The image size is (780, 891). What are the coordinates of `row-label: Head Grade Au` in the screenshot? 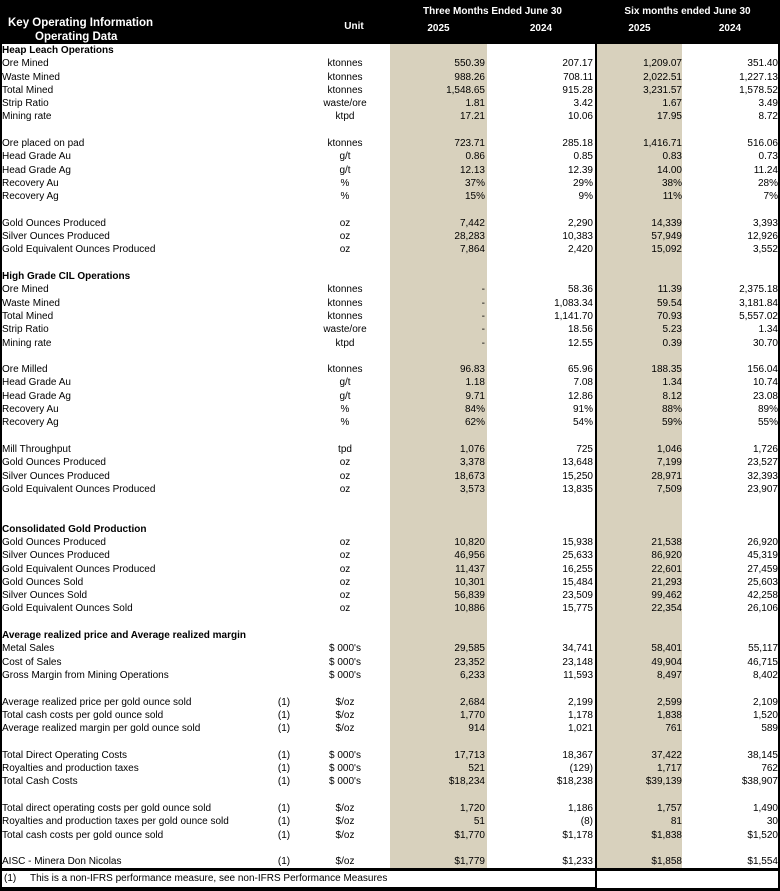 It's located at (36, 157).